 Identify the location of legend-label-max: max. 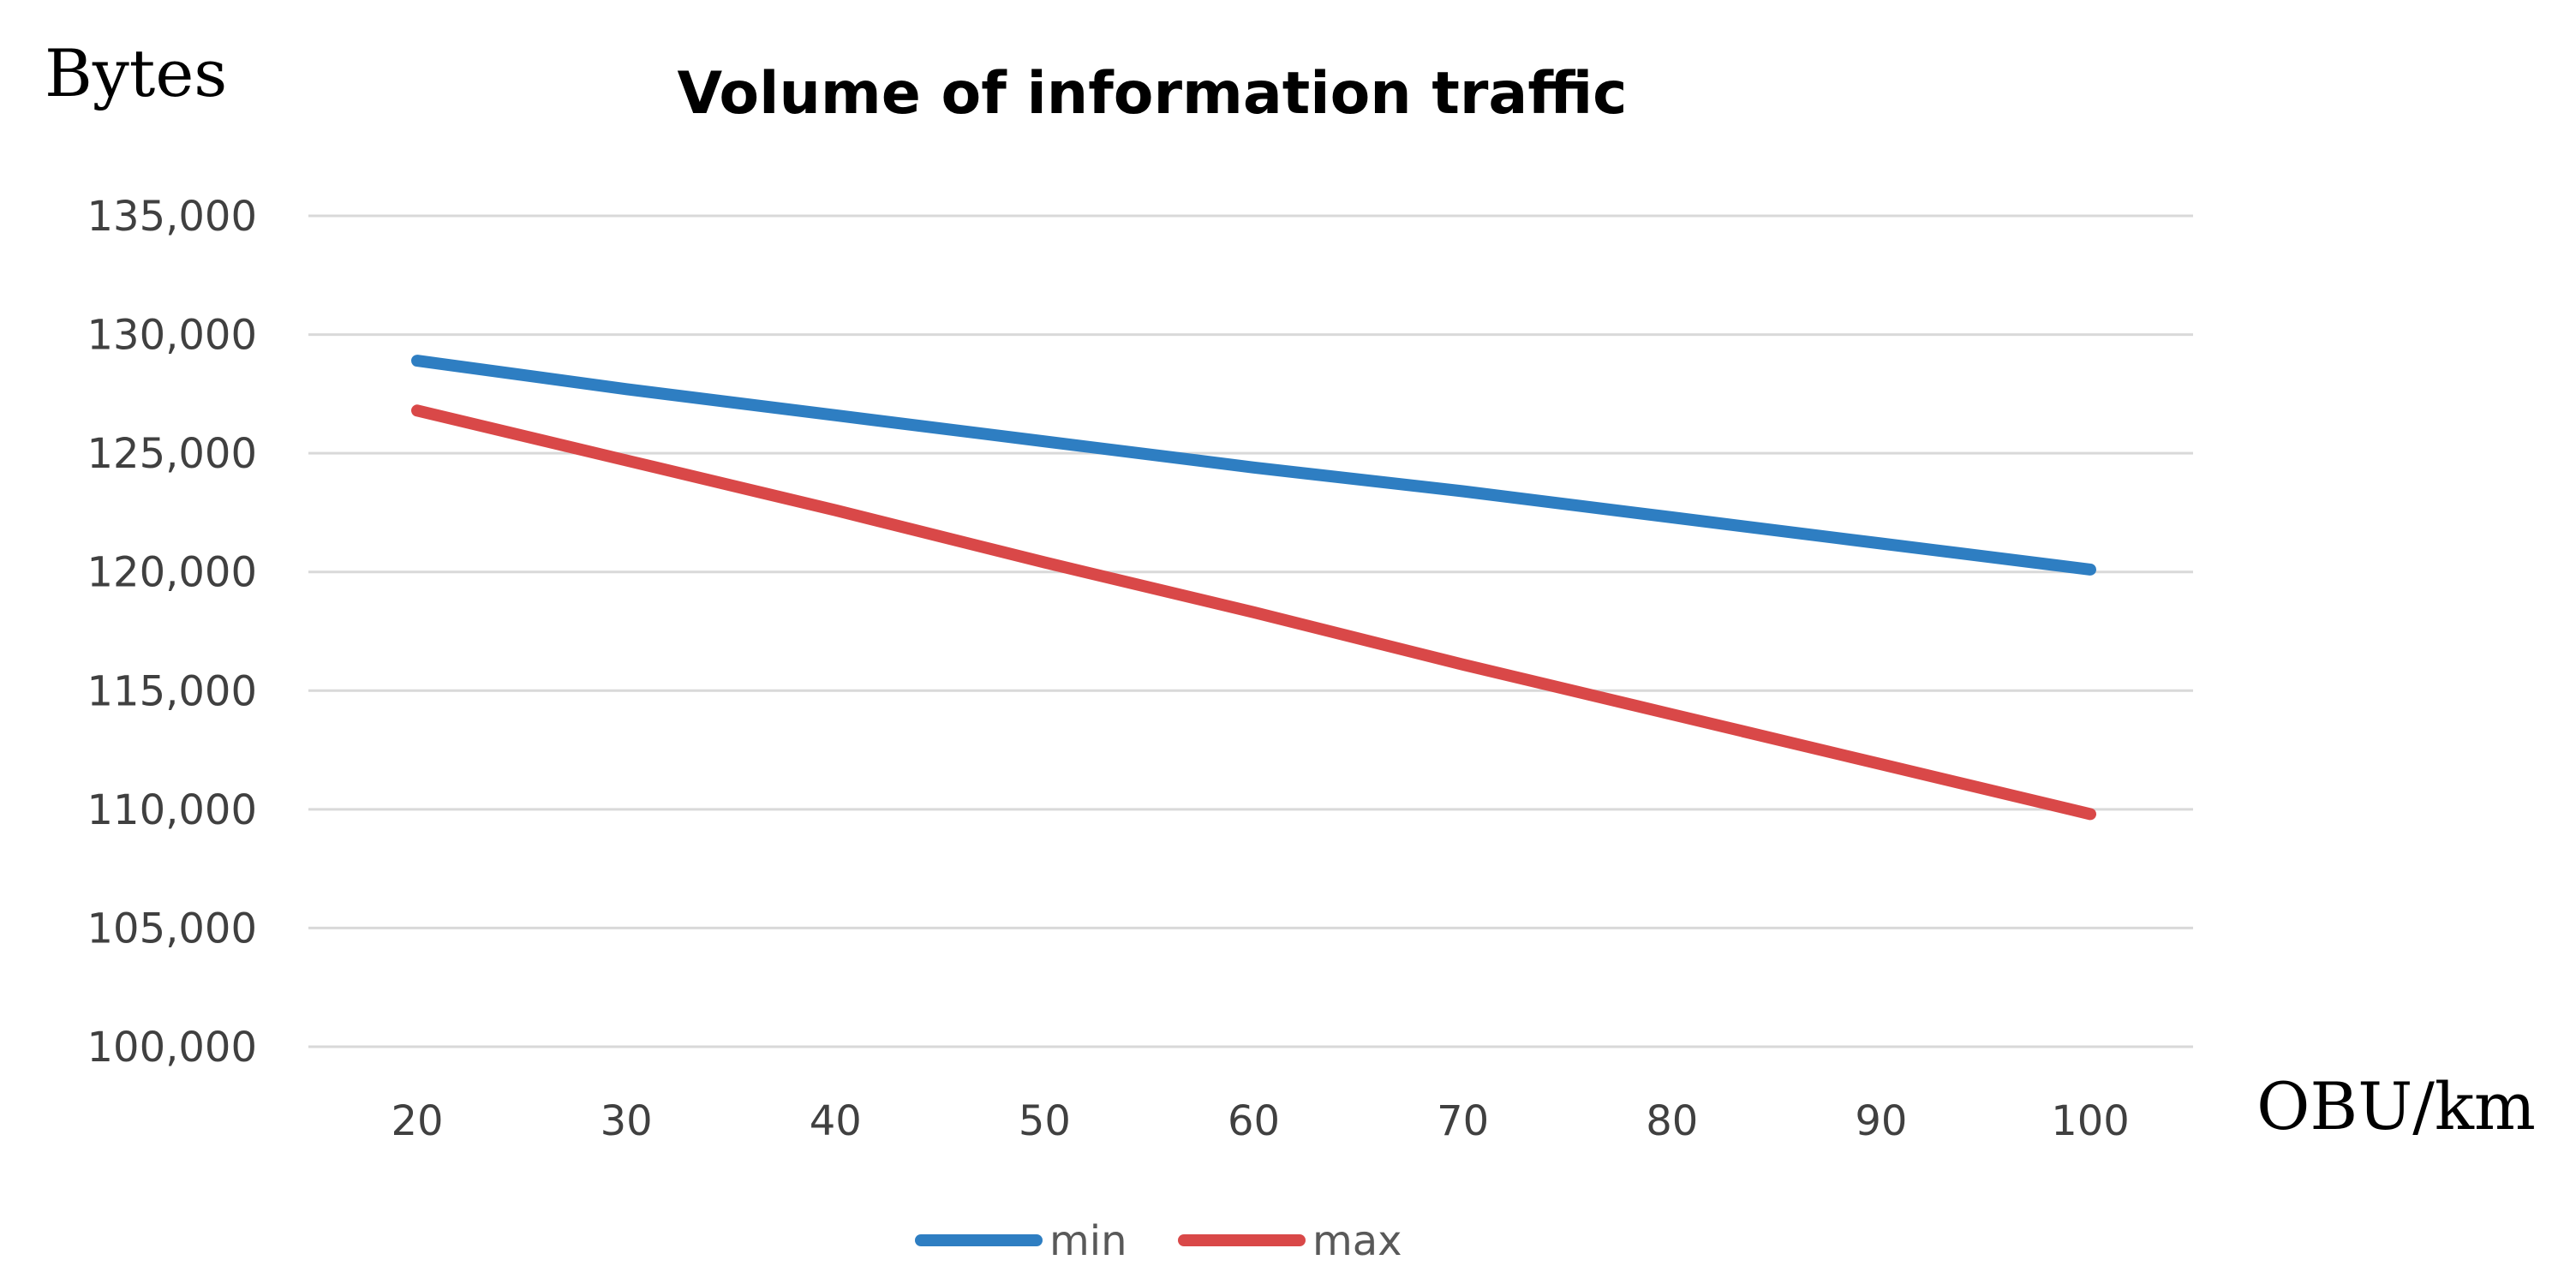
(1357, 1241).